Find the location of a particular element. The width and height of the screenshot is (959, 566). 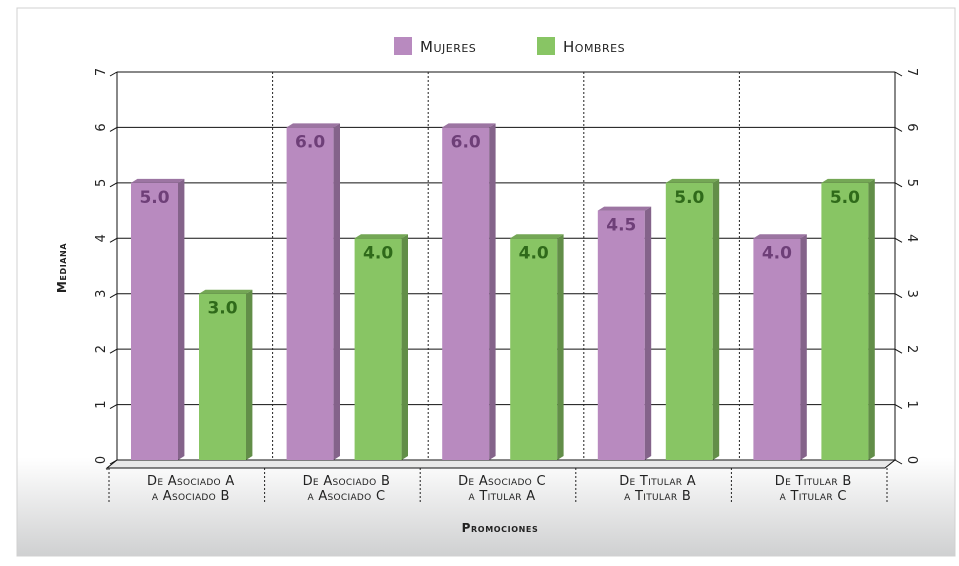

legend-item-mujeres: Mujeres is located at coordinates (435, 46).